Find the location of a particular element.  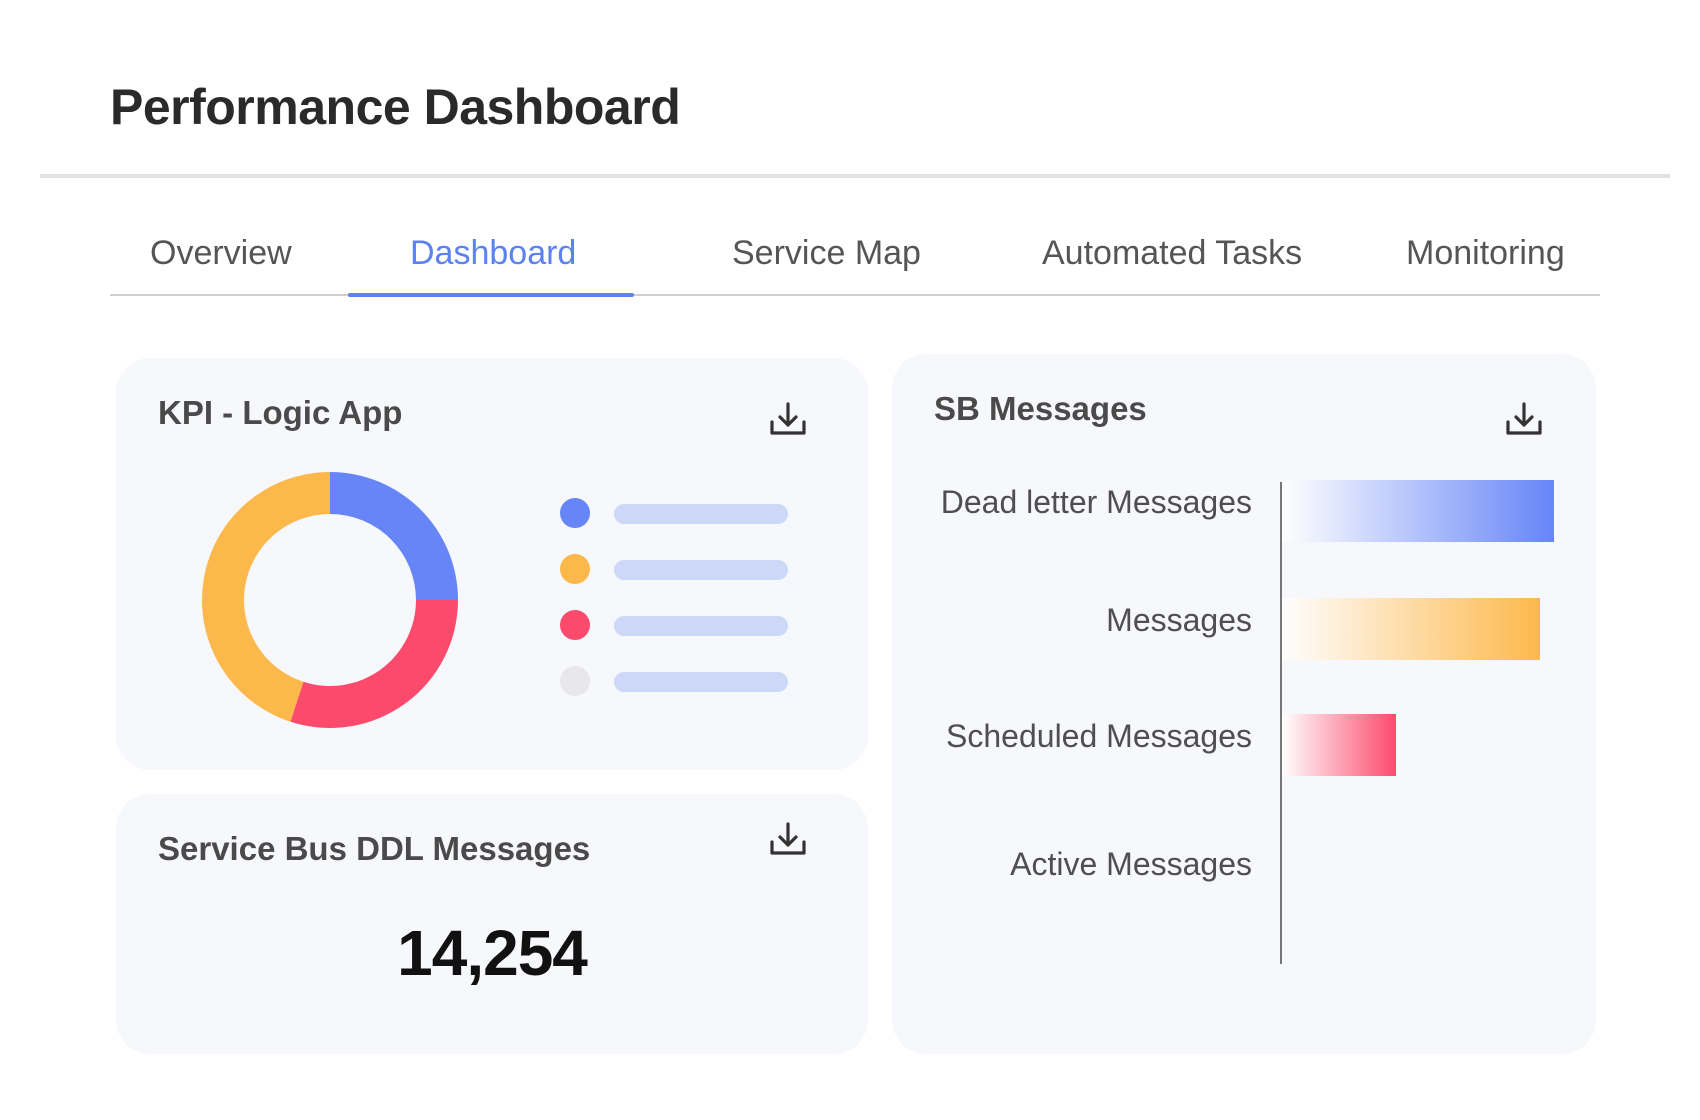

bar-label: Messages is located at coordinates (1179, 620).